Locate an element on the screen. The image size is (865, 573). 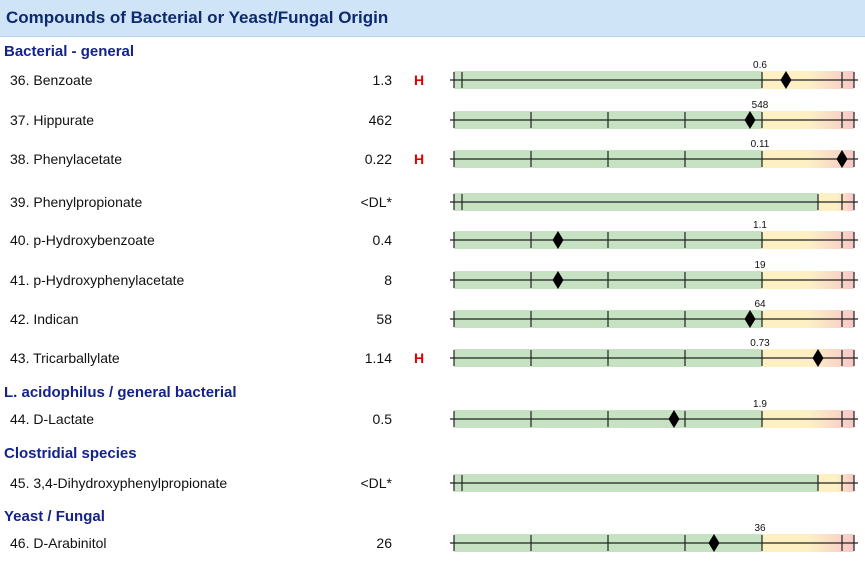
range-bar-graphic: 548 is located at coordinates (654, 114).